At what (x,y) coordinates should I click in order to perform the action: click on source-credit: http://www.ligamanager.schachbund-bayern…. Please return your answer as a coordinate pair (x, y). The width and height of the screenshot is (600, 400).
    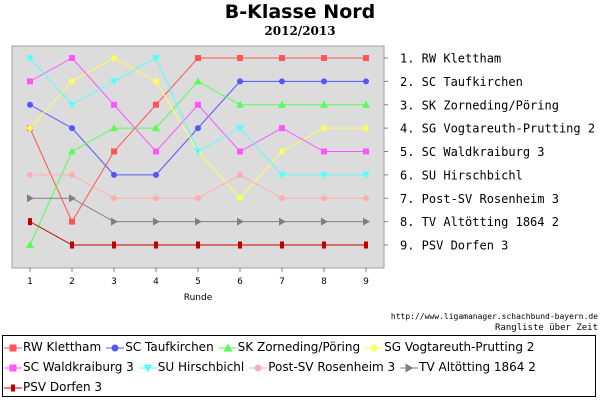
    Looking at the image, I should click on (494, 316).